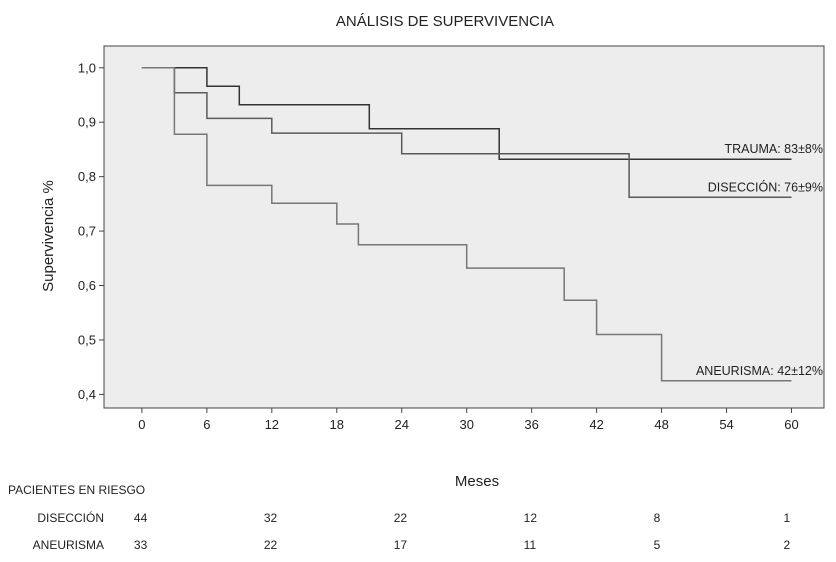 This screenshot has width=836, height=562. What do you see at coordinates (48, 236) in the screenshot?
I see `y-axis-label: Supervivencia %` at bounding box center [48, 236].